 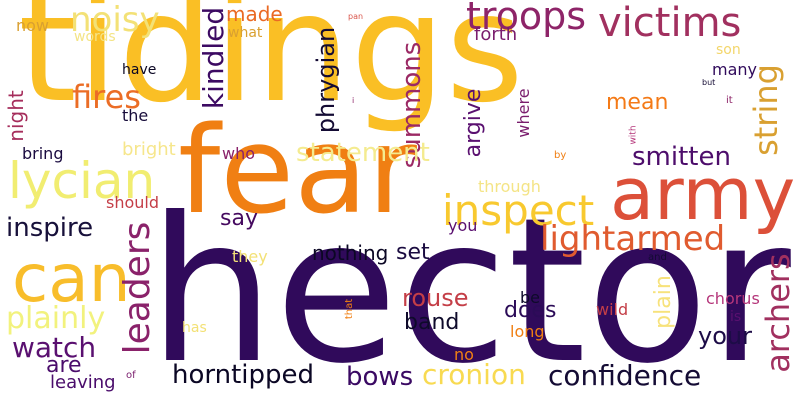 I want to click on word-night: night, so click(x=16, y=116).